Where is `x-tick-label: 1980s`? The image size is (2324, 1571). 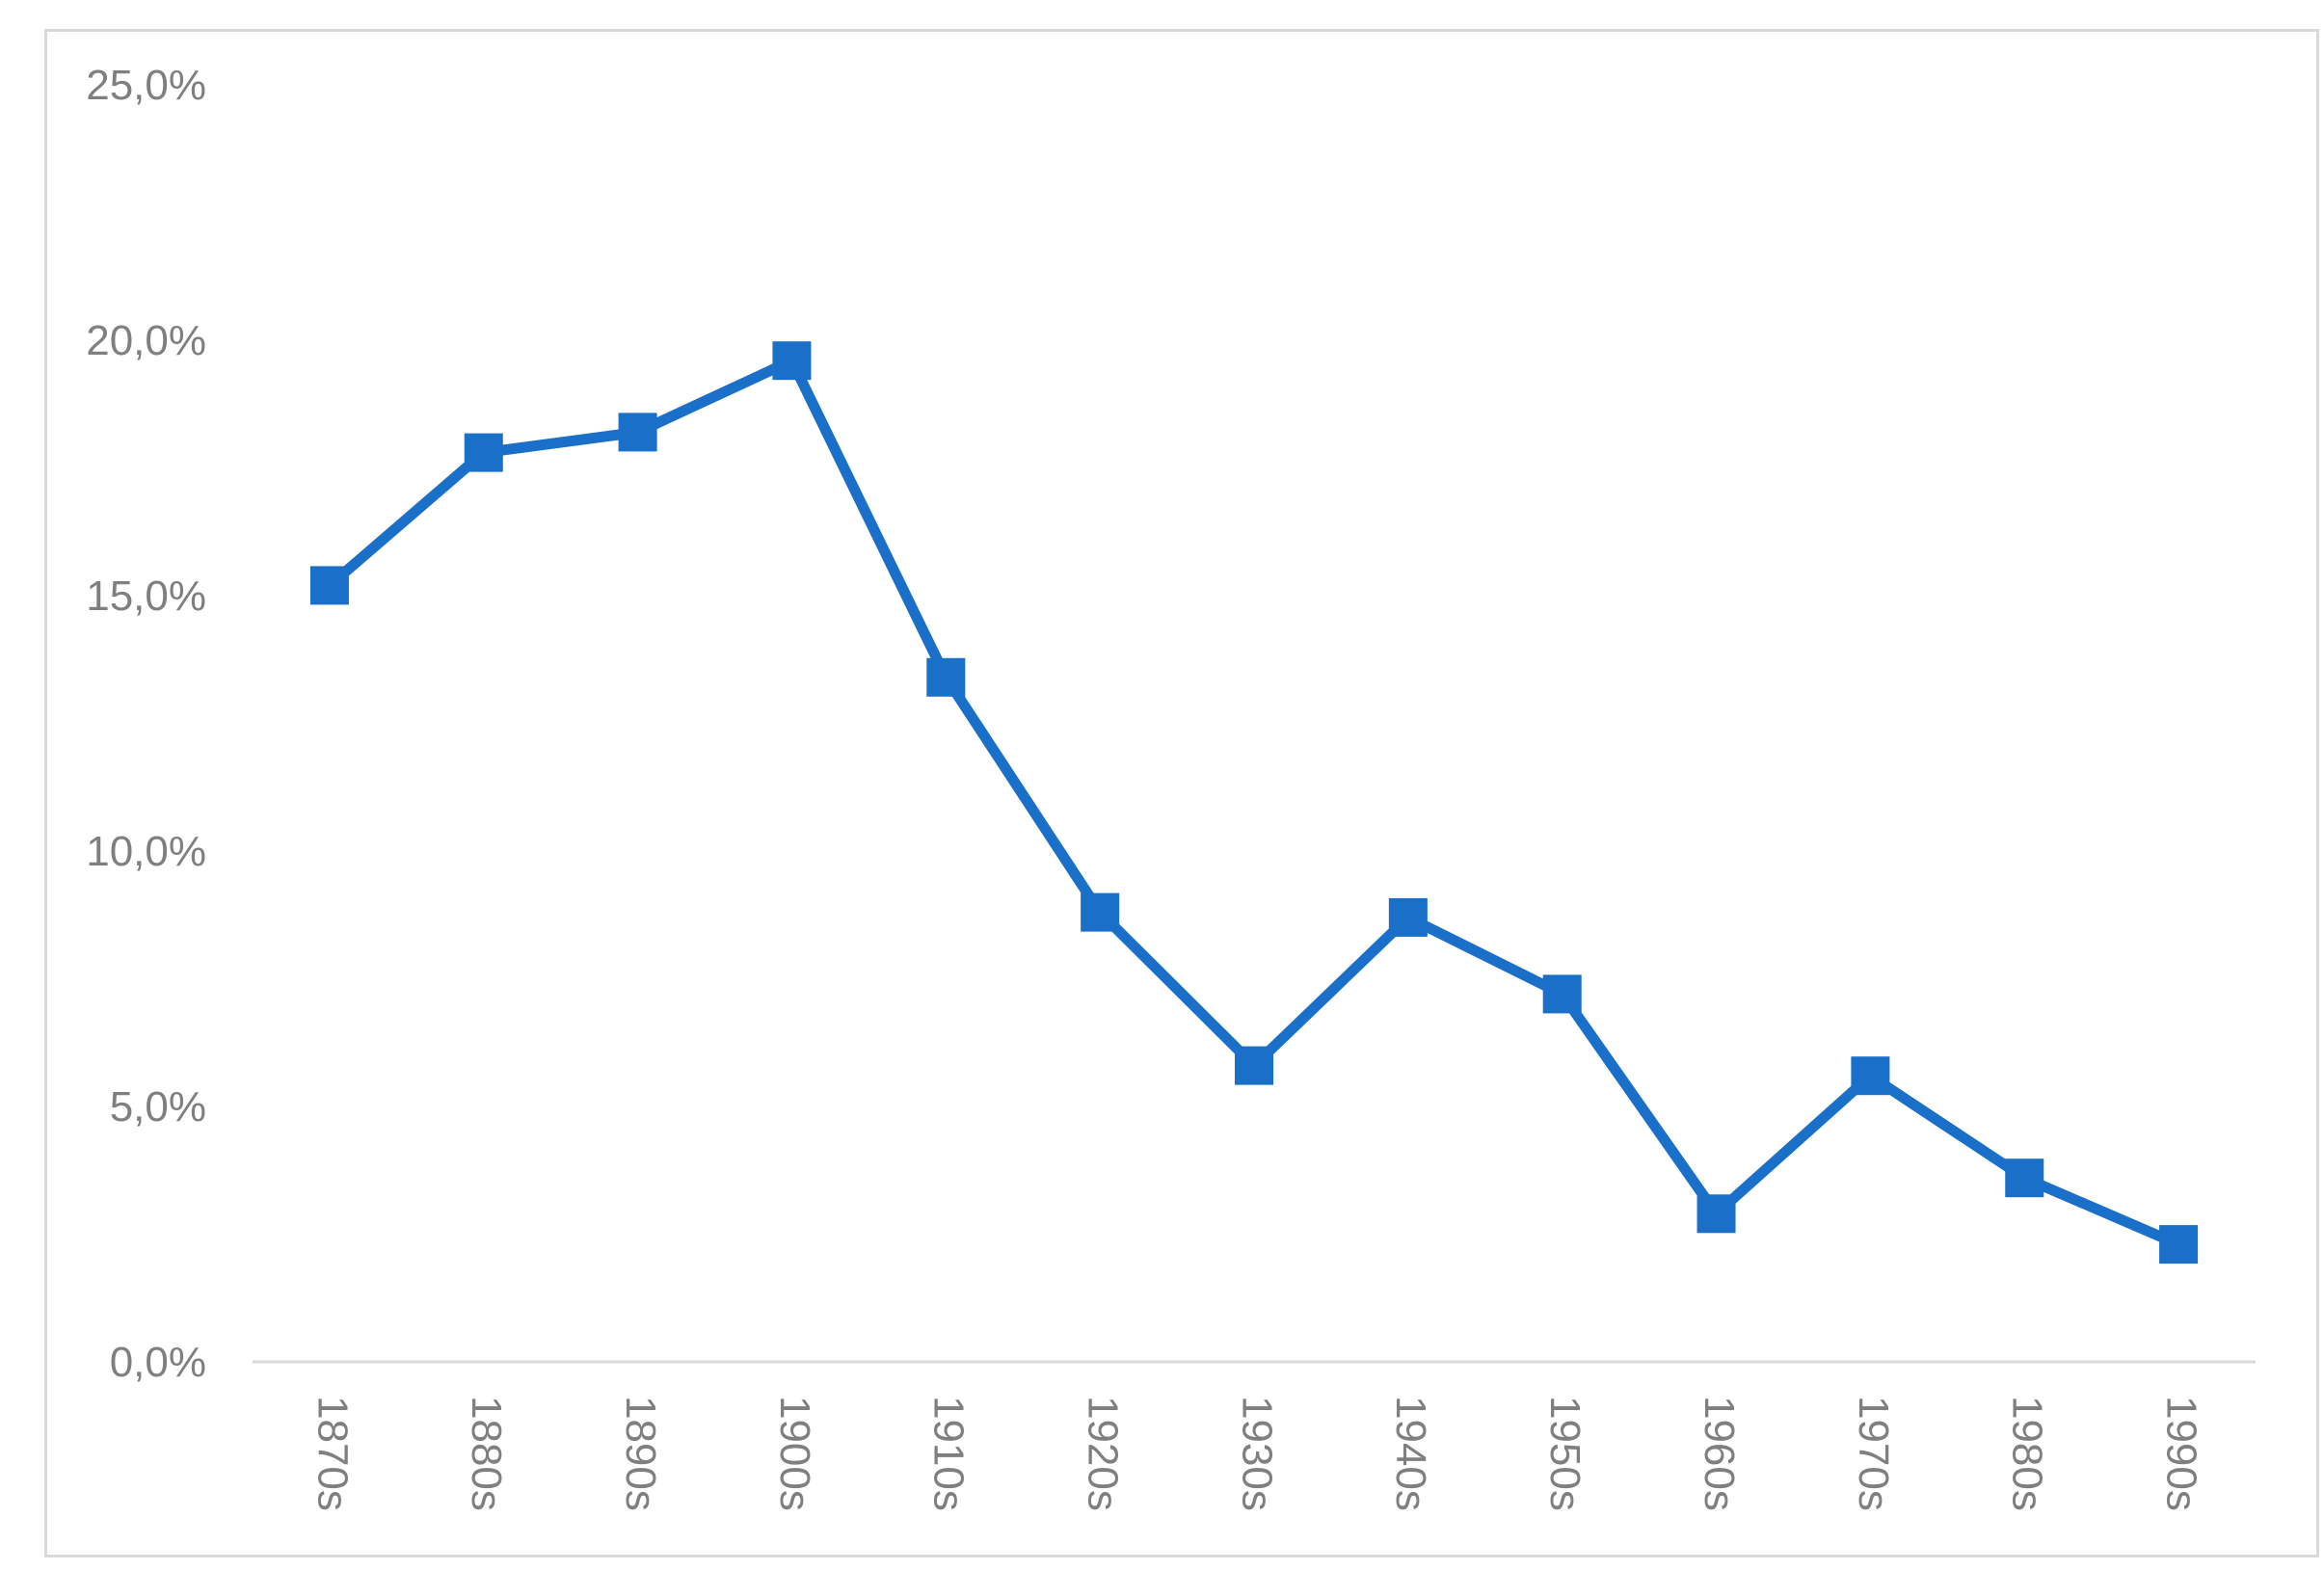 x-tick-label: 1980s is located at coordinates (2027, 1453).